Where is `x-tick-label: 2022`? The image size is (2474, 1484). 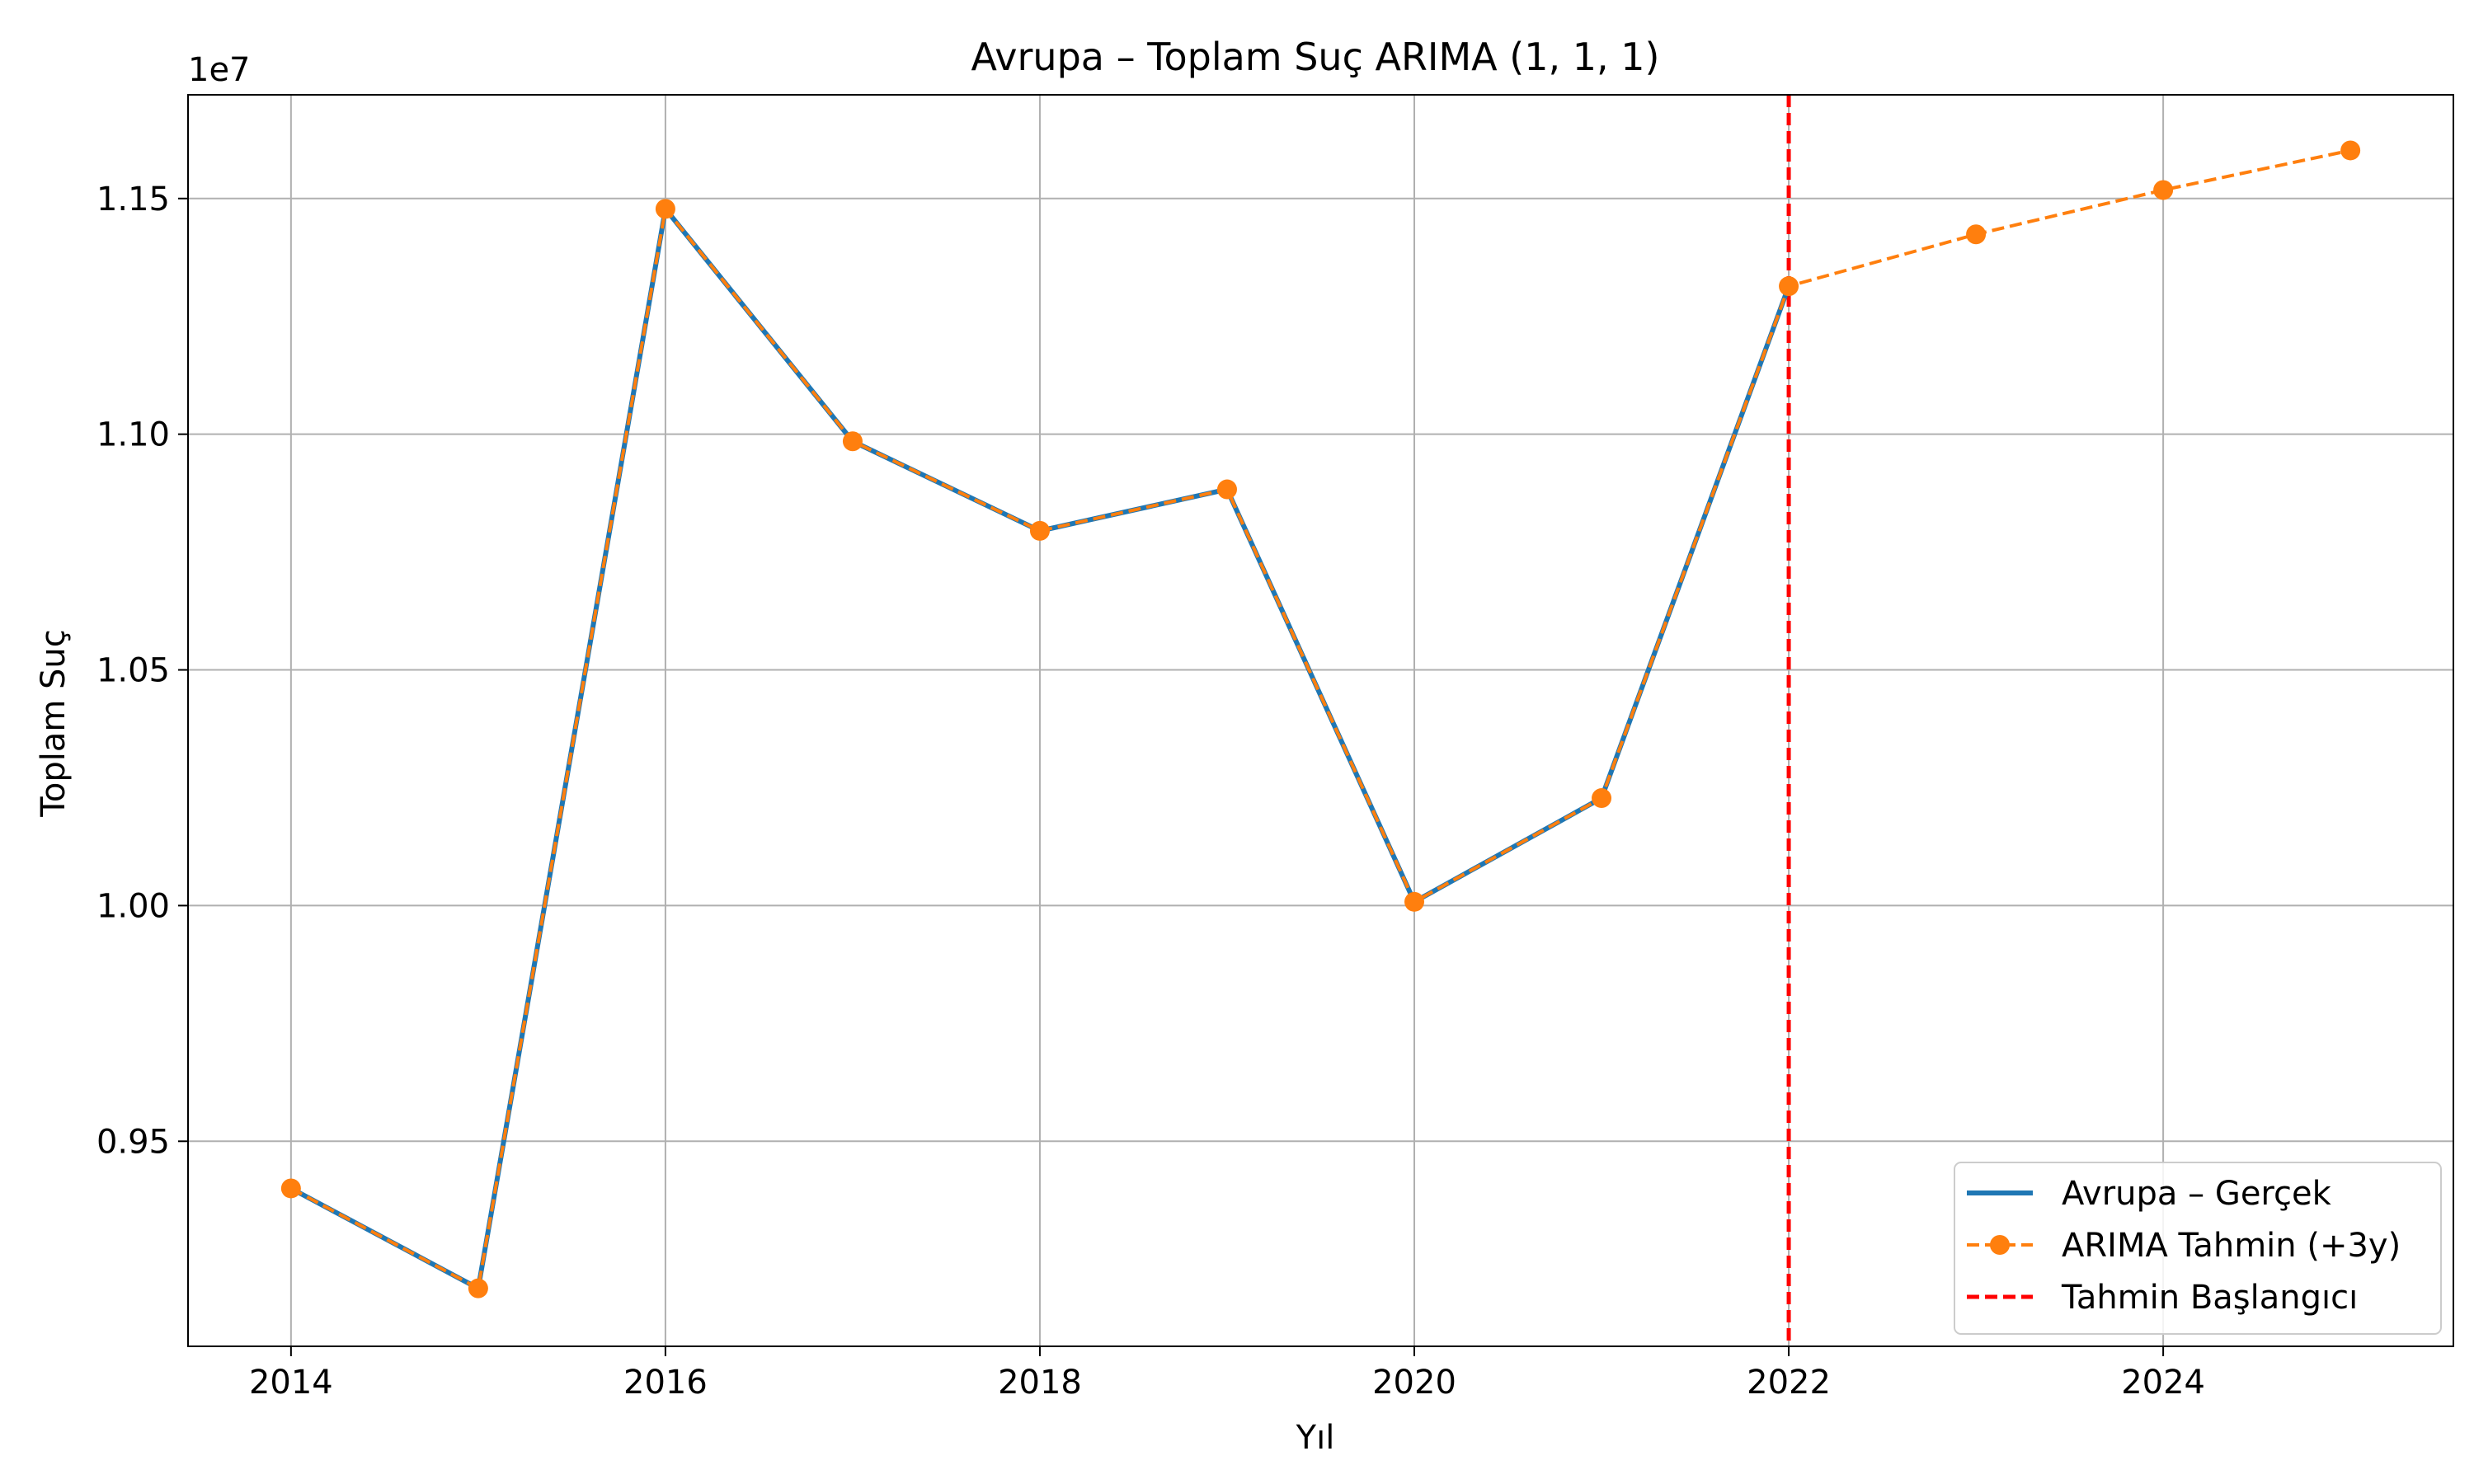 x-tick-label: 2022 is located at coordinates (1789, 1383).